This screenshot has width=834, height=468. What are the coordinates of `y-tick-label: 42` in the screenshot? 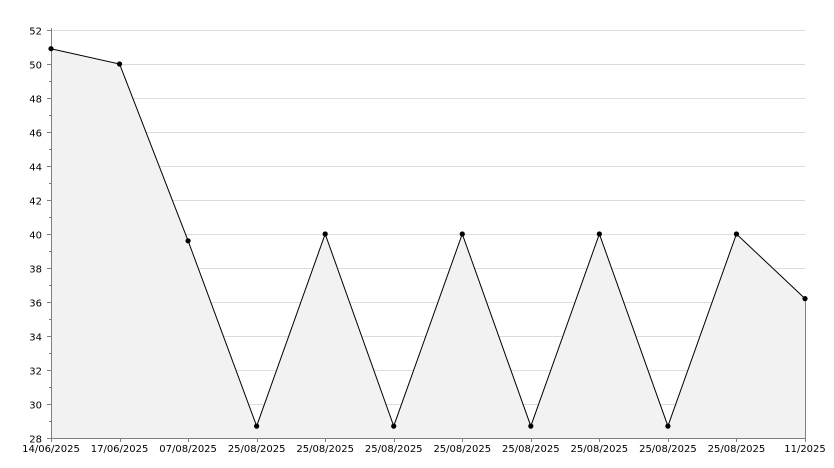 It's located at (35, 202).